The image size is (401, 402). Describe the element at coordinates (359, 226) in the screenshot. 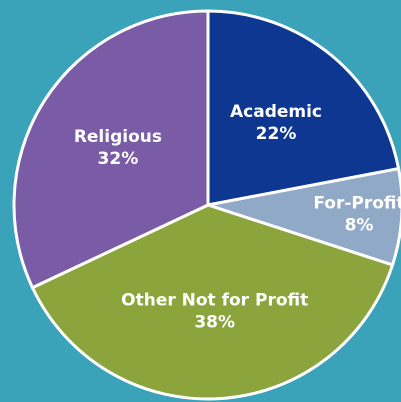

I see `slice-value-label: 8%` at that location.